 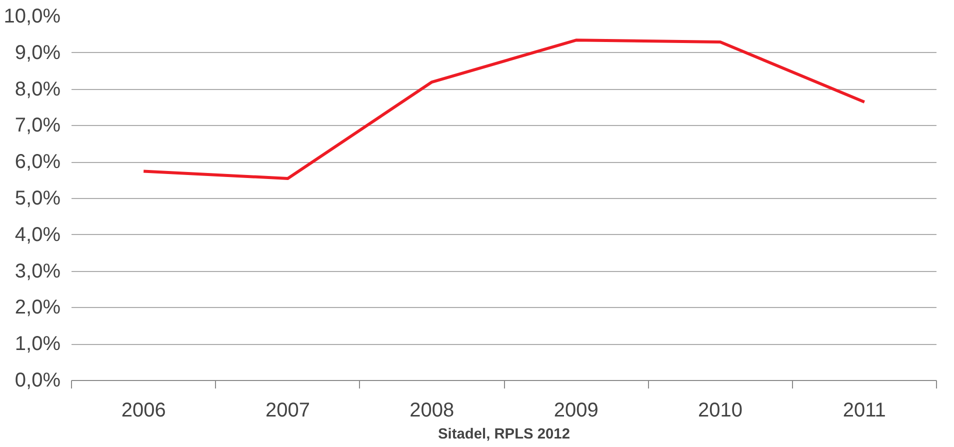 What do you see at coordinates (864, 411) in the screenshot?
I see `x-tick-label: 2011` at bounding box center [864, 411].